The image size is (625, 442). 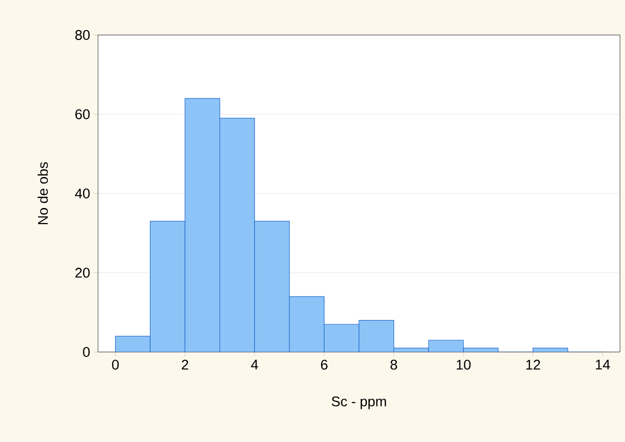 What do you see at coordinates (254, 365) in the screenshot?
I see `x-tick-label: 4` at bounding box center [254, 365].